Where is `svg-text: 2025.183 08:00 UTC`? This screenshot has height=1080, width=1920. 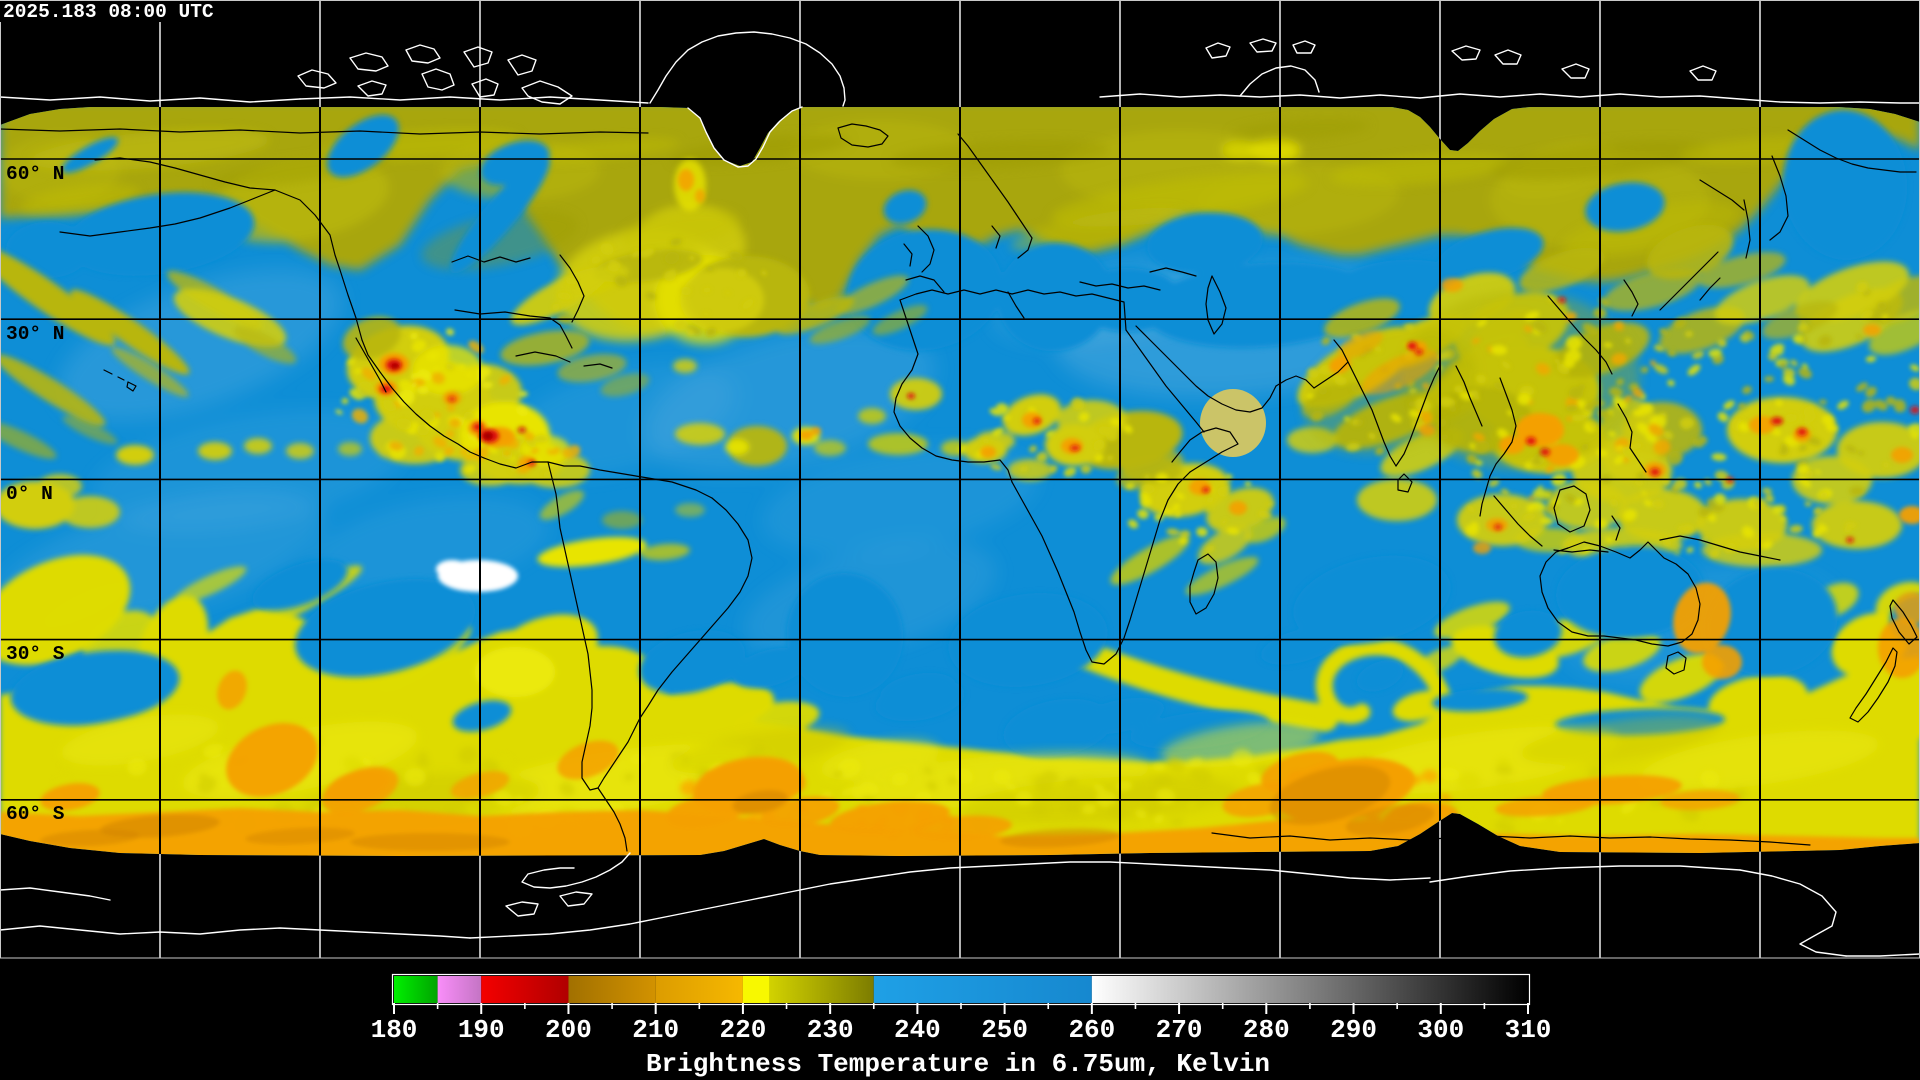 svg-text: 2025.183 08:00 UTC is located at coordinates (108, 12).